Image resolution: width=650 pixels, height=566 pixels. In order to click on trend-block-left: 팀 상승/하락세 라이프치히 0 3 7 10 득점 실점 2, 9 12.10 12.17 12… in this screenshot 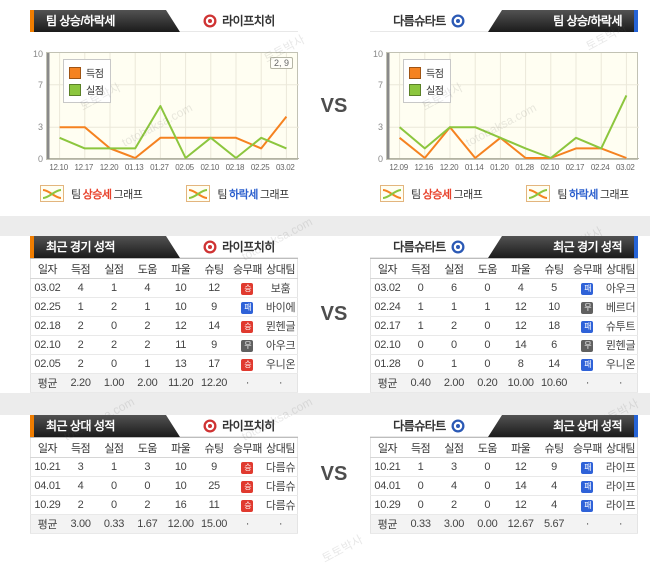, I will do `click(164, 106)`.